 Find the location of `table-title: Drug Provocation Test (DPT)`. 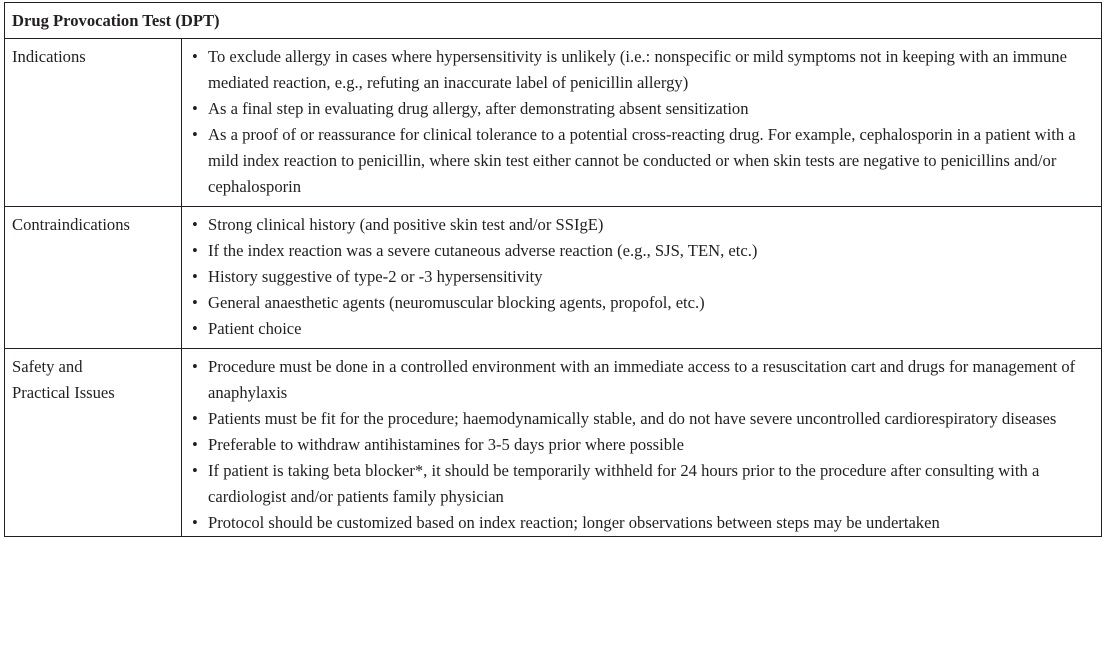

table-title: Drug Provocation Test (DPT) is located at coordinates (553, 20).